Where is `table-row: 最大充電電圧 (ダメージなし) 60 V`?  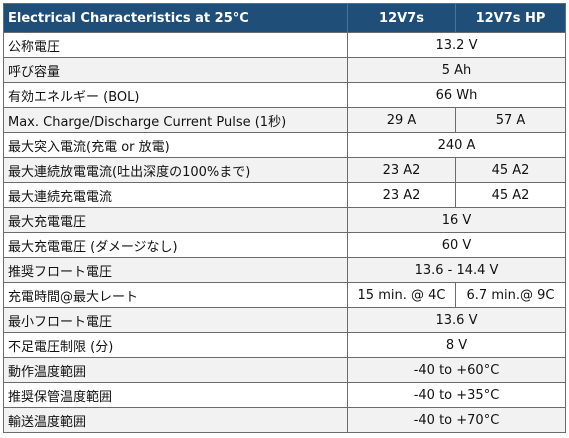
table-row: 最大充電電圧 (ダメージなし) 60 V is located at coordinates (284, 245).